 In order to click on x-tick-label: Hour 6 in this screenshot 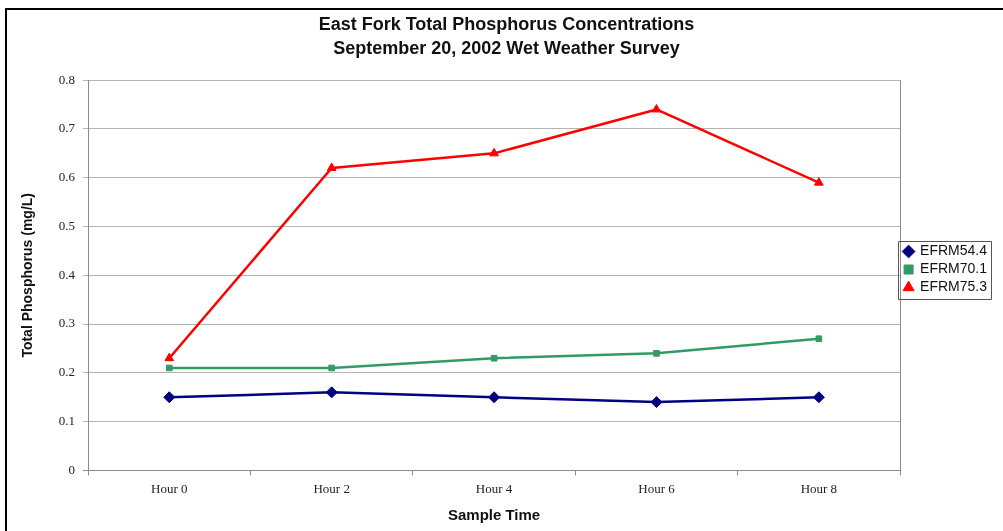, I will do `click(657, 488)`.